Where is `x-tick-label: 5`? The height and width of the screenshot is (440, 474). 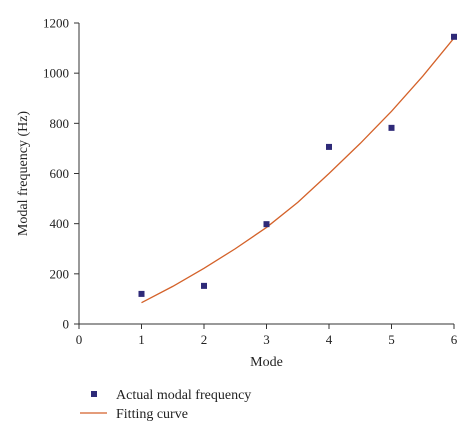 x-tick-label: 5 is located at coordinates (391, 339).